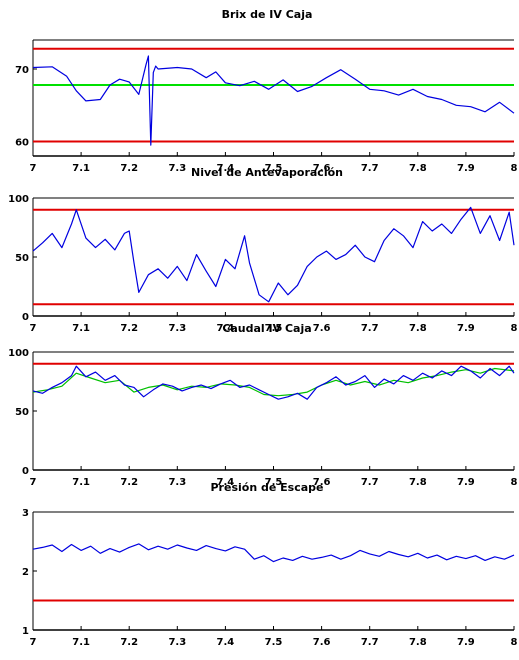  I want to click on chart-title: Presión de Escape, so click(267, 487).